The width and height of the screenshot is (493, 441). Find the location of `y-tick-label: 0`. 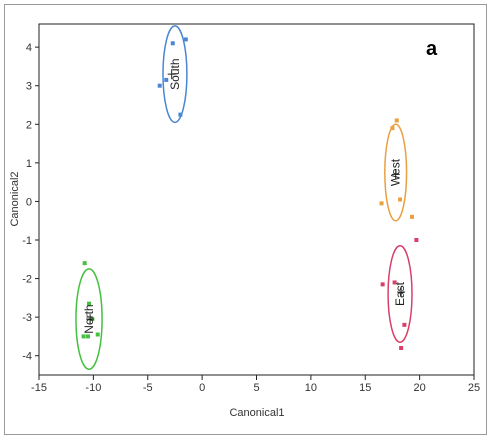

y-tick-label: 0 is located at coordinates (29, 202).